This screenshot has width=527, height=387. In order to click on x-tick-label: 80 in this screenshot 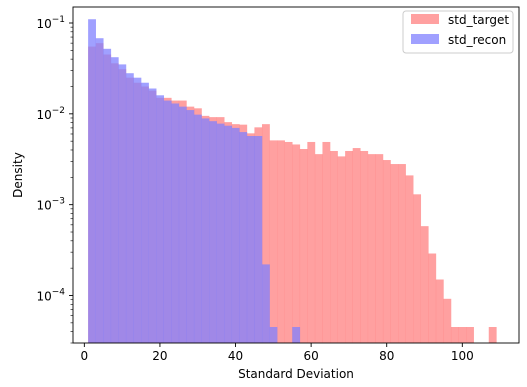, I will do `click(386, 356)`.